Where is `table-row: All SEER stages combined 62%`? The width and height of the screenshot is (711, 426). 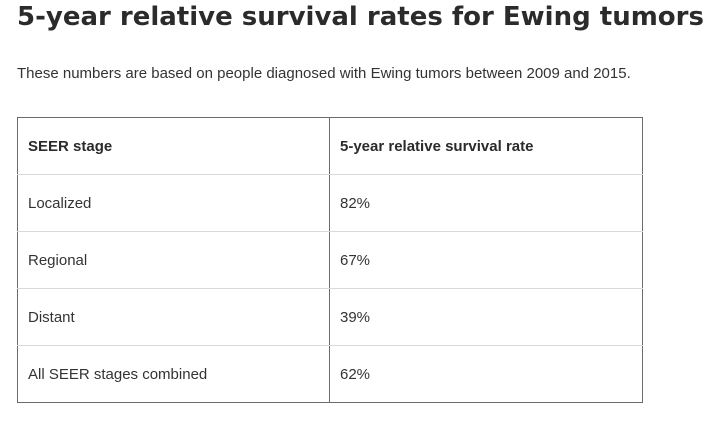 table-row: All SEER stages combined 62% is located at coordinates (330, 374).